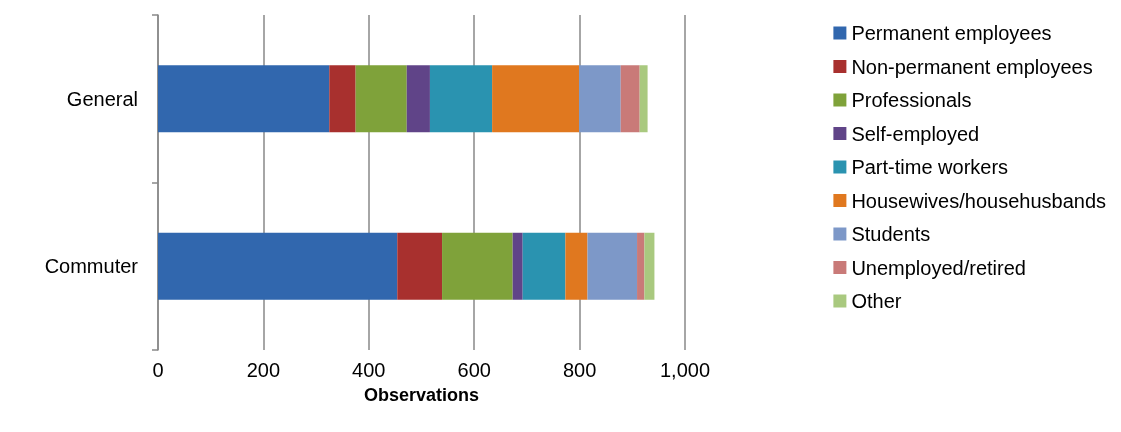  What do you see at coordinates (972, 66) in the screenshot?
I see `legend-label: Non-permanent employees` at bounding box center [972, 66].